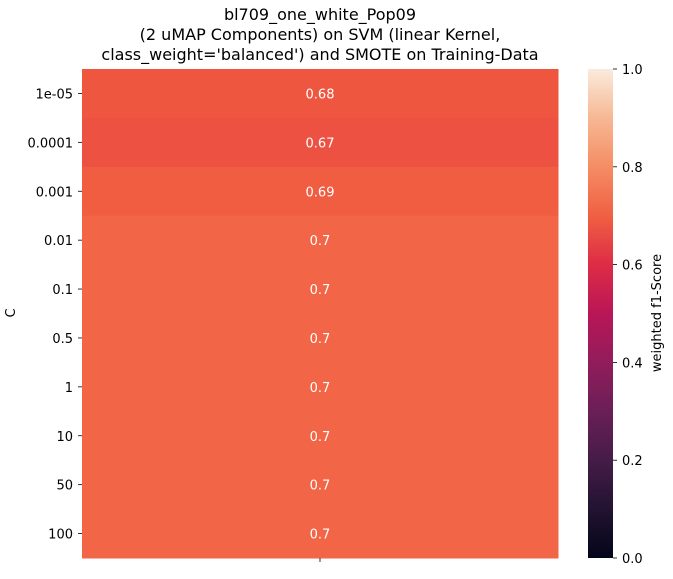 This screenshot has width=673, height=579. Describe the element at coordinates (55, 315) in the screenshot. I see `y-axis-ticks: 1e-05 0.0001 0.001 0.01 0.1 0.5 1 10 50 100` at that location.